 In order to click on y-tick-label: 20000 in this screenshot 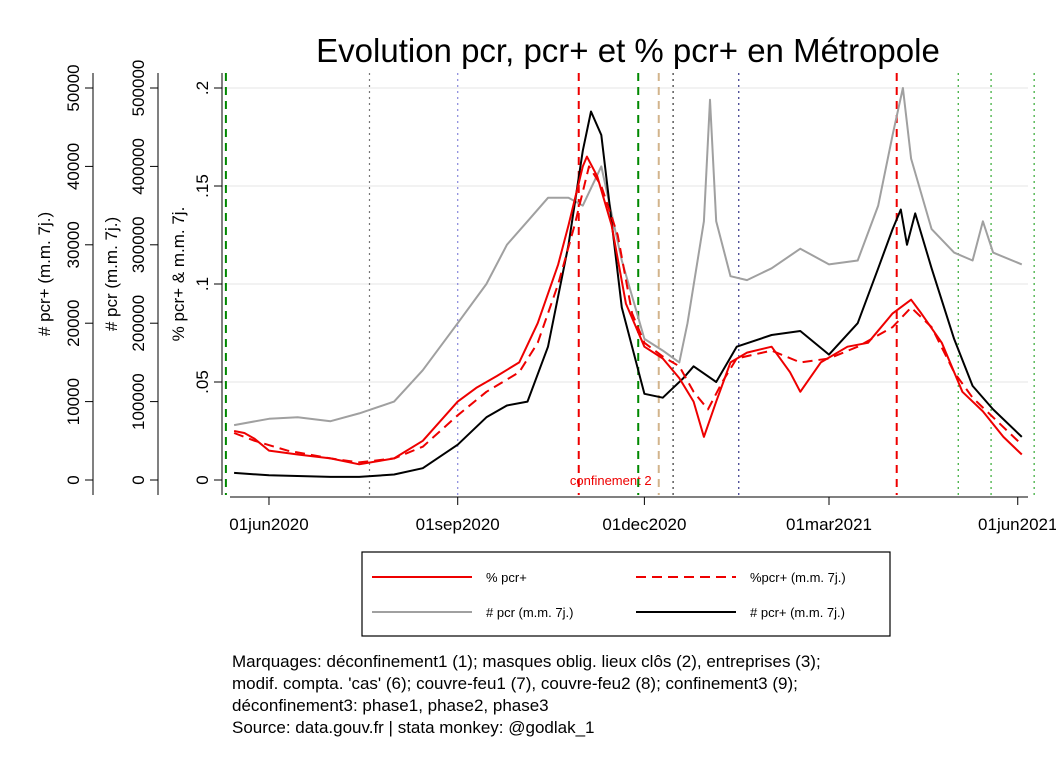, I will do `click(73, 323)`.